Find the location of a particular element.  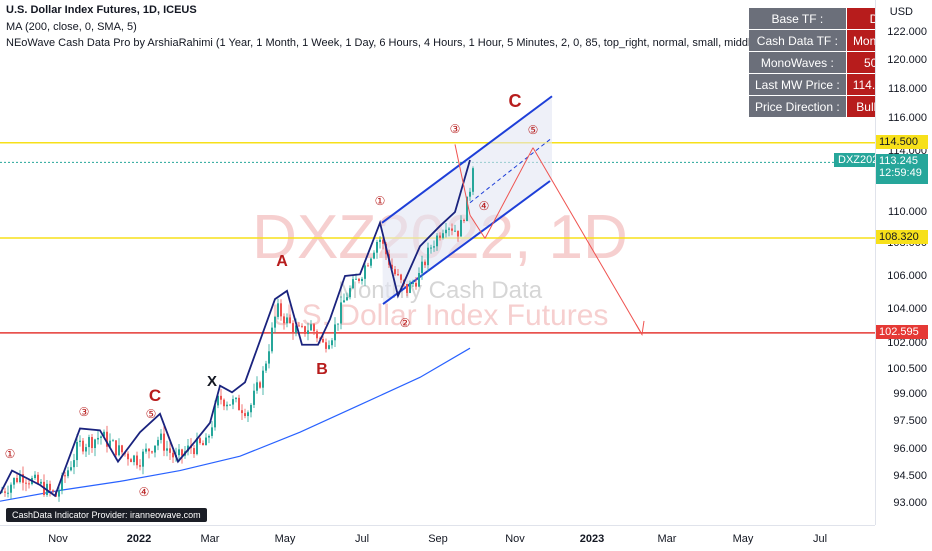

table-label: Last MW Price : is located at coordinates (797, 84).